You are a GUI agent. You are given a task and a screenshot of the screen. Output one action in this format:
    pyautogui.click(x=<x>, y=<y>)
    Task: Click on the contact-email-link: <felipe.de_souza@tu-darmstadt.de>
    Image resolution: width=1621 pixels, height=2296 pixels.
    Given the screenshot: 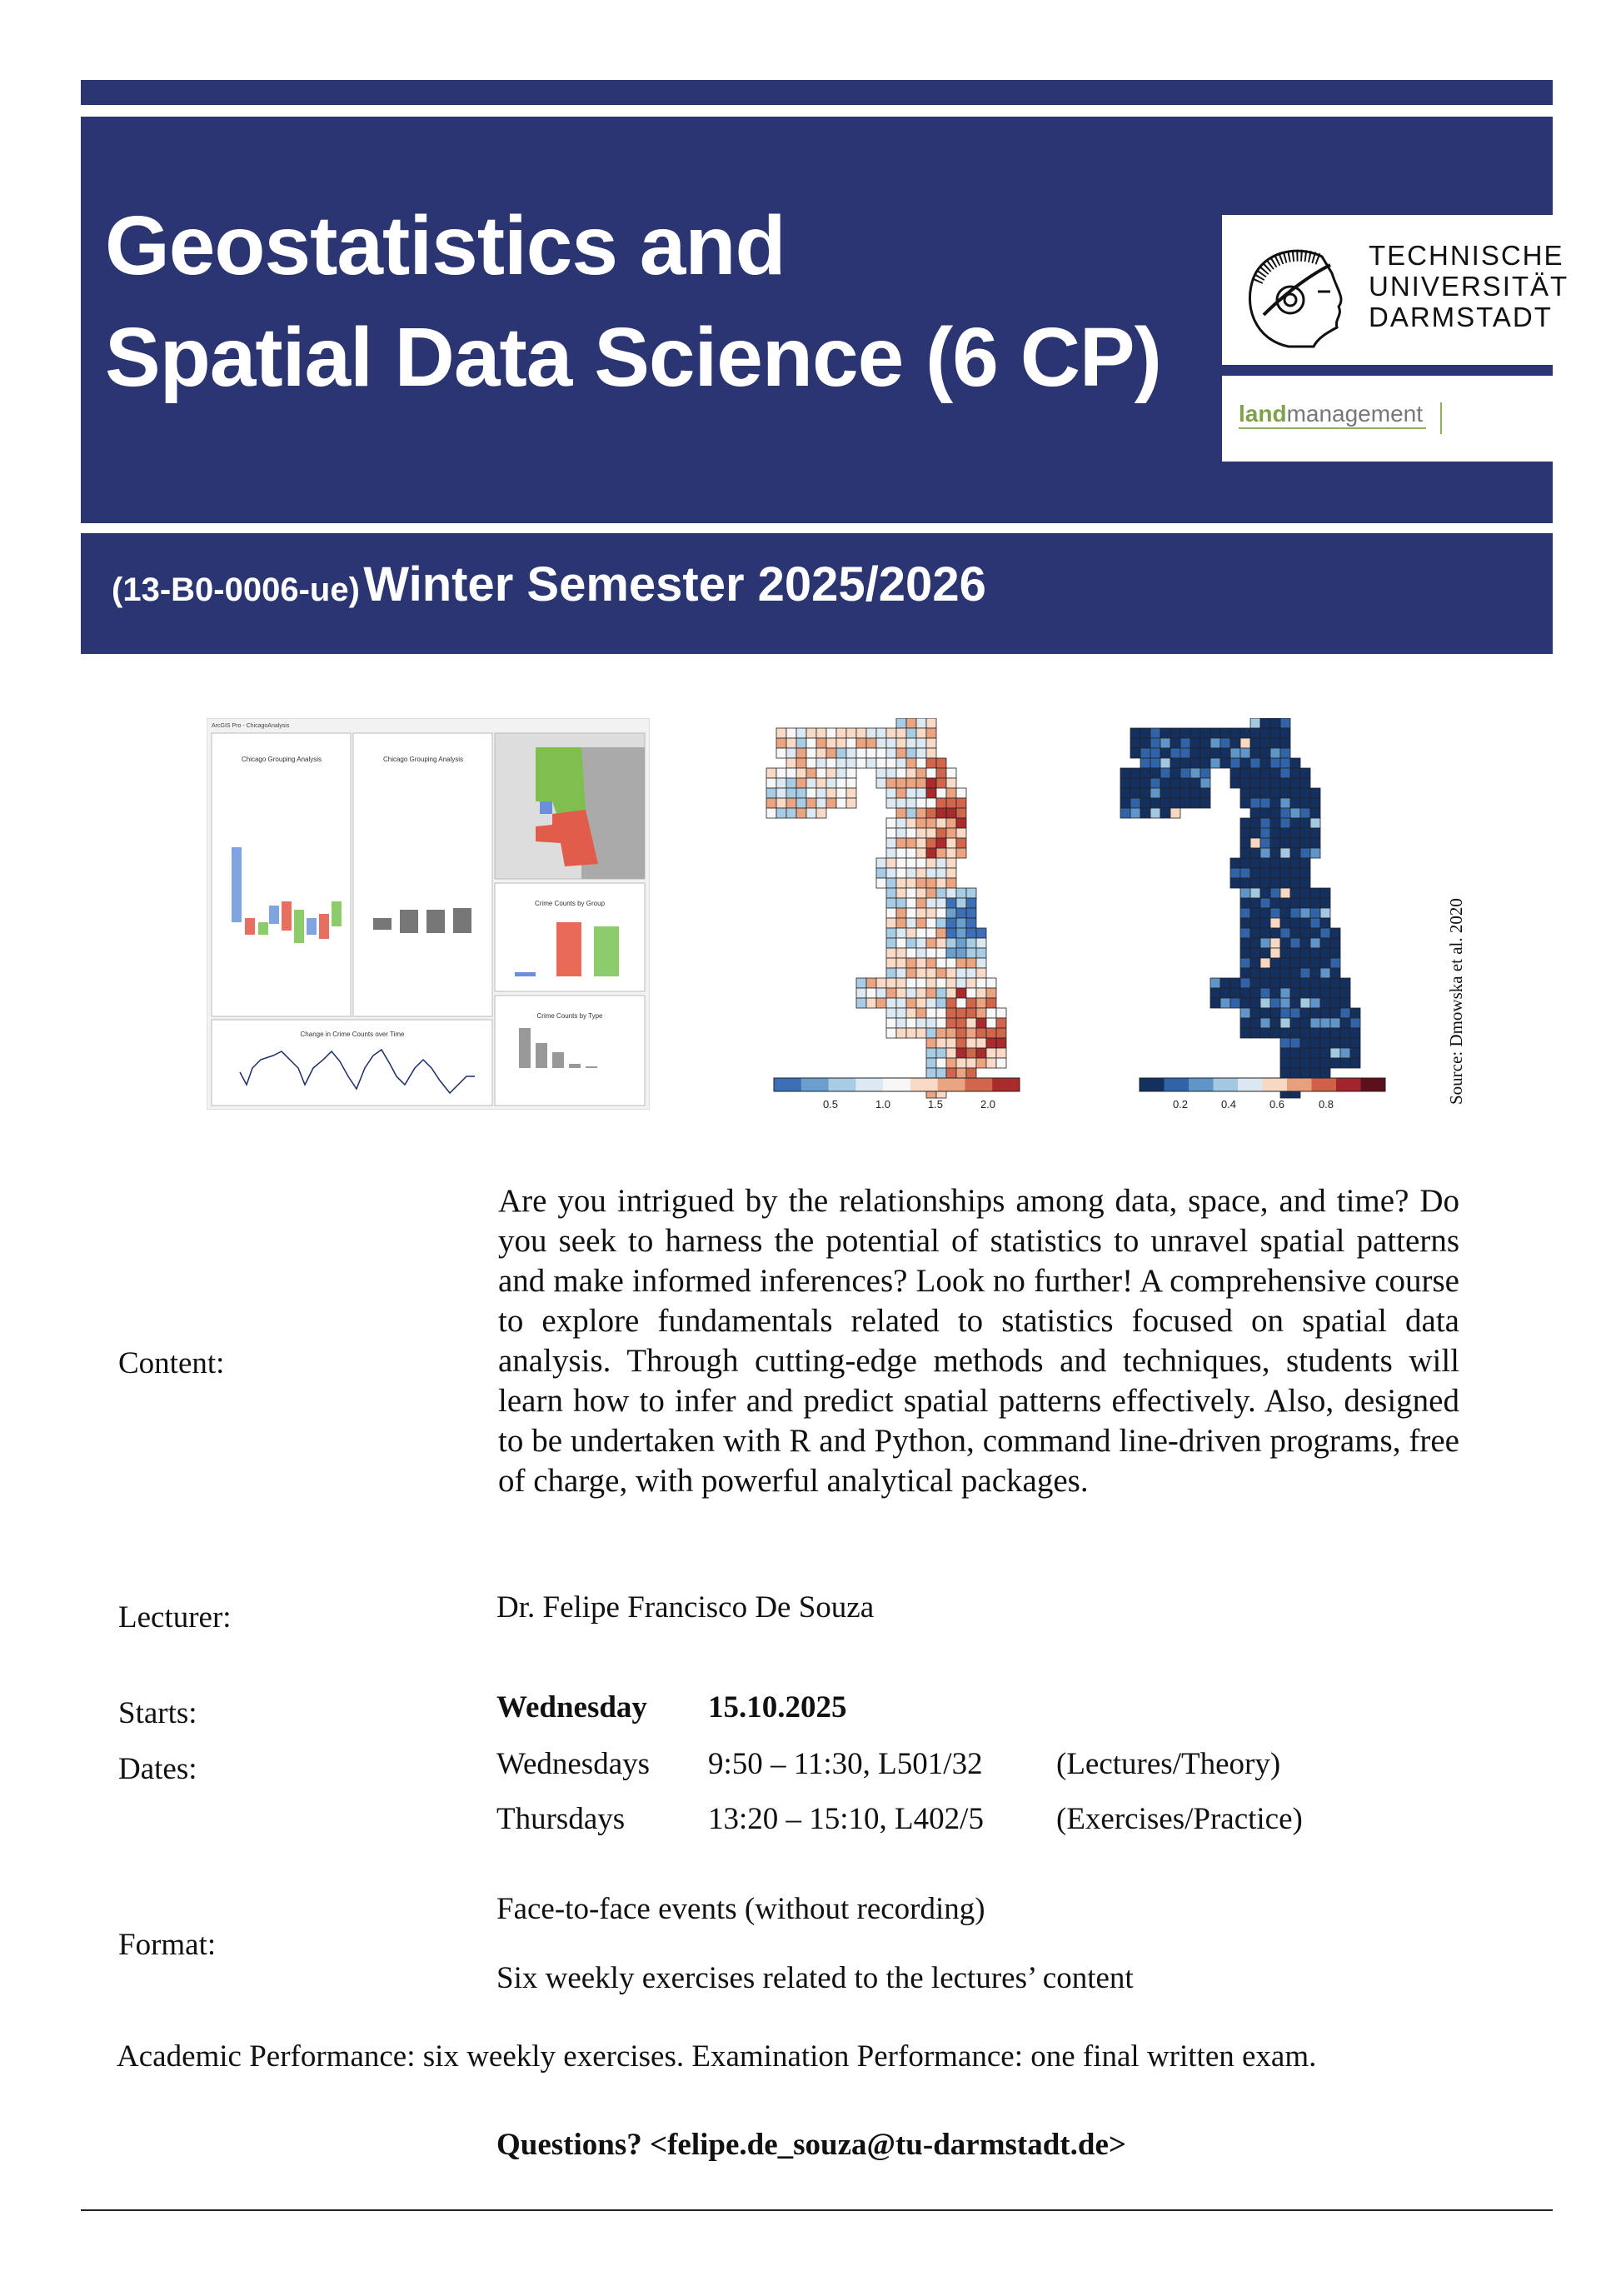 What is the action you would take?
    pyautogui.click(x=888, y=2145)
    